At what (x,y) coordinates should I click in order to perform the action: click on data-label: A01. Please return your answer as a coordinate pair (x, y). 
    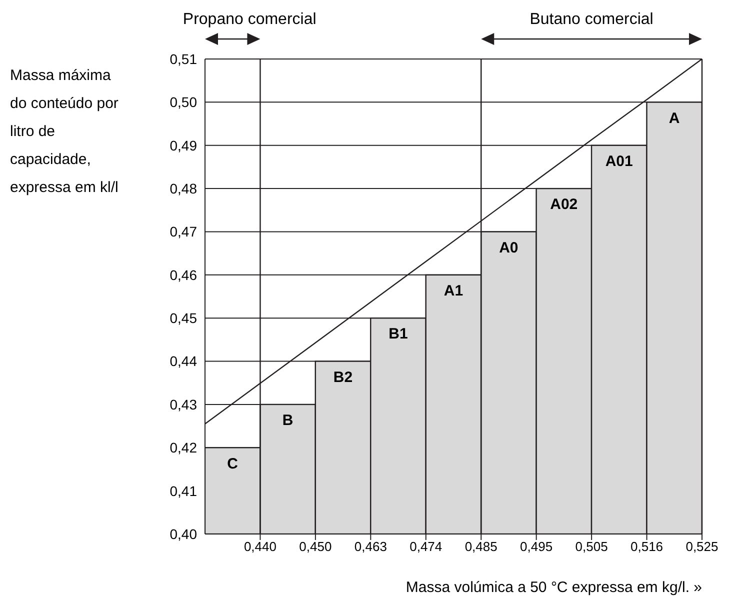
    Looking at the image, I should click on (619, 161).